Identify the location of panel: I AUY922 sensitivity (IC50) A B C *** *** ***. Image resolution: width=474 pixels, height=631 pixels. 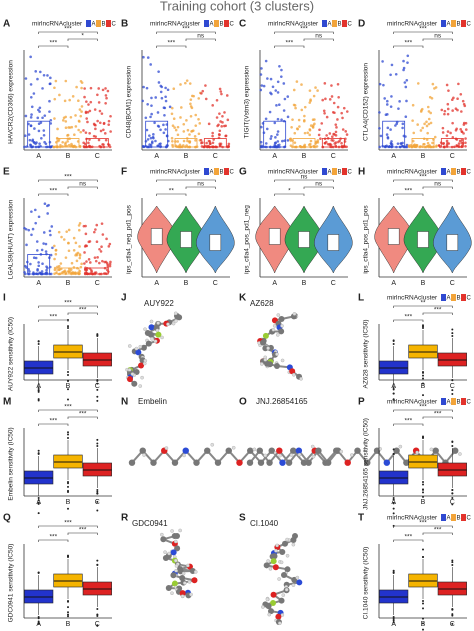
(57, 347).